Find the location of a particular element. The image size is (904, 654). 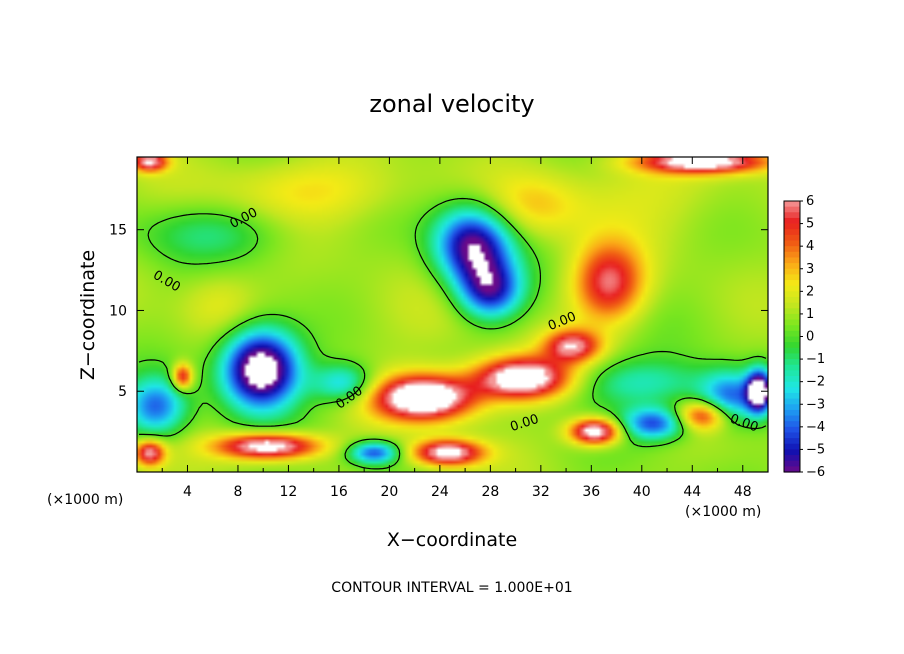

x-tick-label: 40 is located at coordinates (642, 492).